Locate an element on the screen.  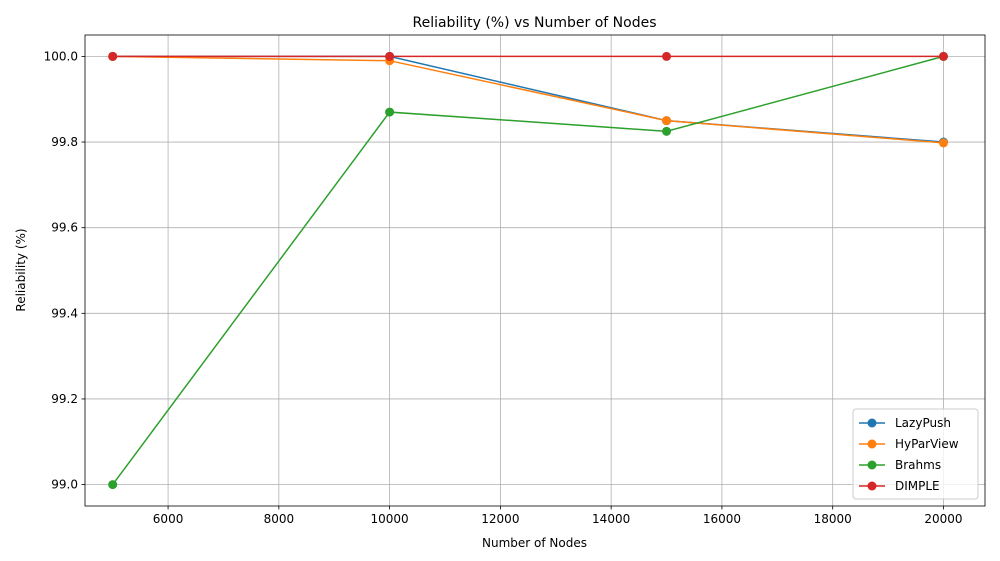
x-tick-label: 14000 is located at coordinates (611, 519).